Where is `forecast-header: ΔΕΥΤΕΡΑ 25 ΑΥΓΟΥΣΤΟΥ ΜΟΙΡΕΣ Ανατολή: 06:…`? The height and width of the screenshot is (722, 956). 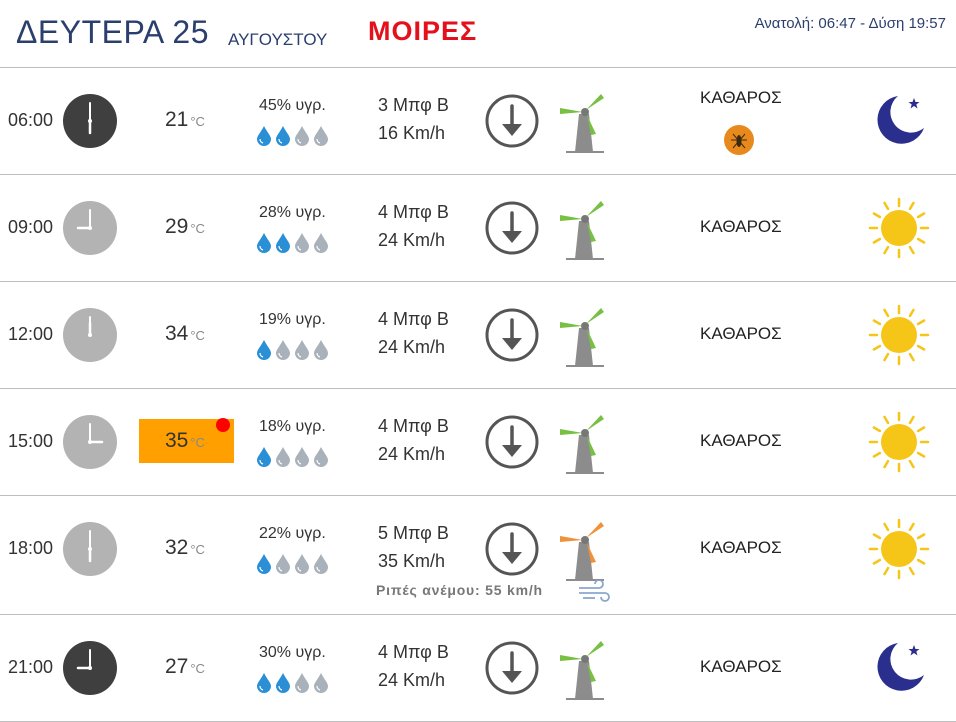
forecast-header: ΔΕΥΤΕΡΑ 25 ΑΥΓΟΥΣΤΟΥ ΜΟΙΡΕΣ Ανατολή: 06:… is located at coordinates (478, 34).